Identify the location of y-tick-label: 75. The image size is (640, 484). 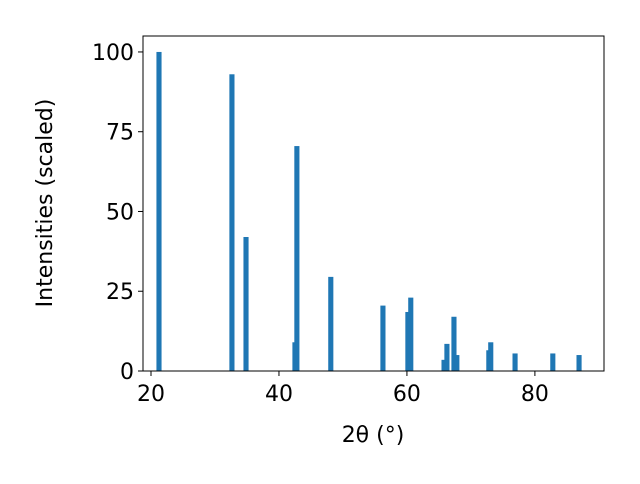
(120, 133).